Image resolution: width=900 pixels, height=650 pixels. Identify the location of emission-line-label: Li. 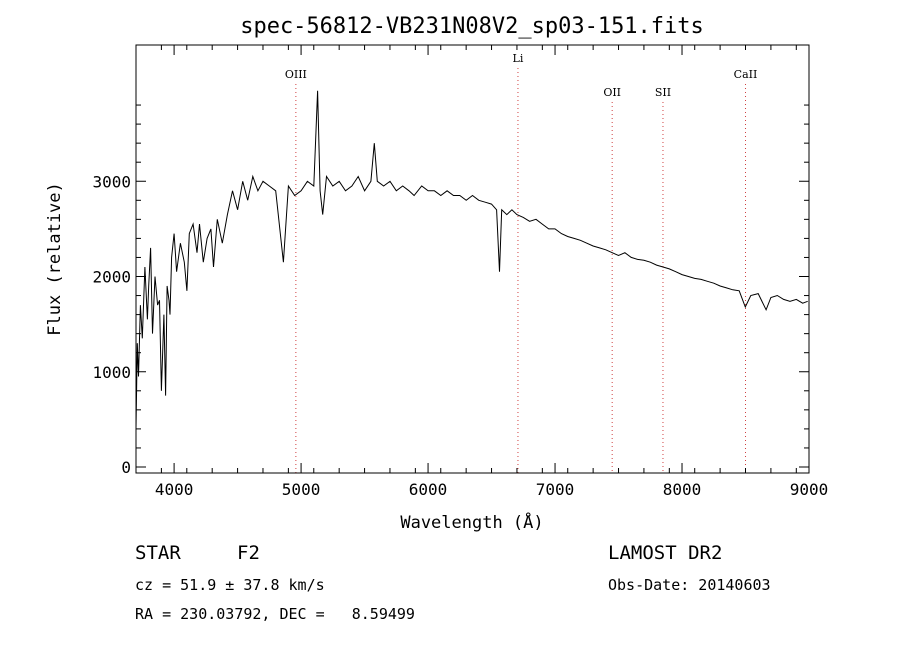
(518, 58).